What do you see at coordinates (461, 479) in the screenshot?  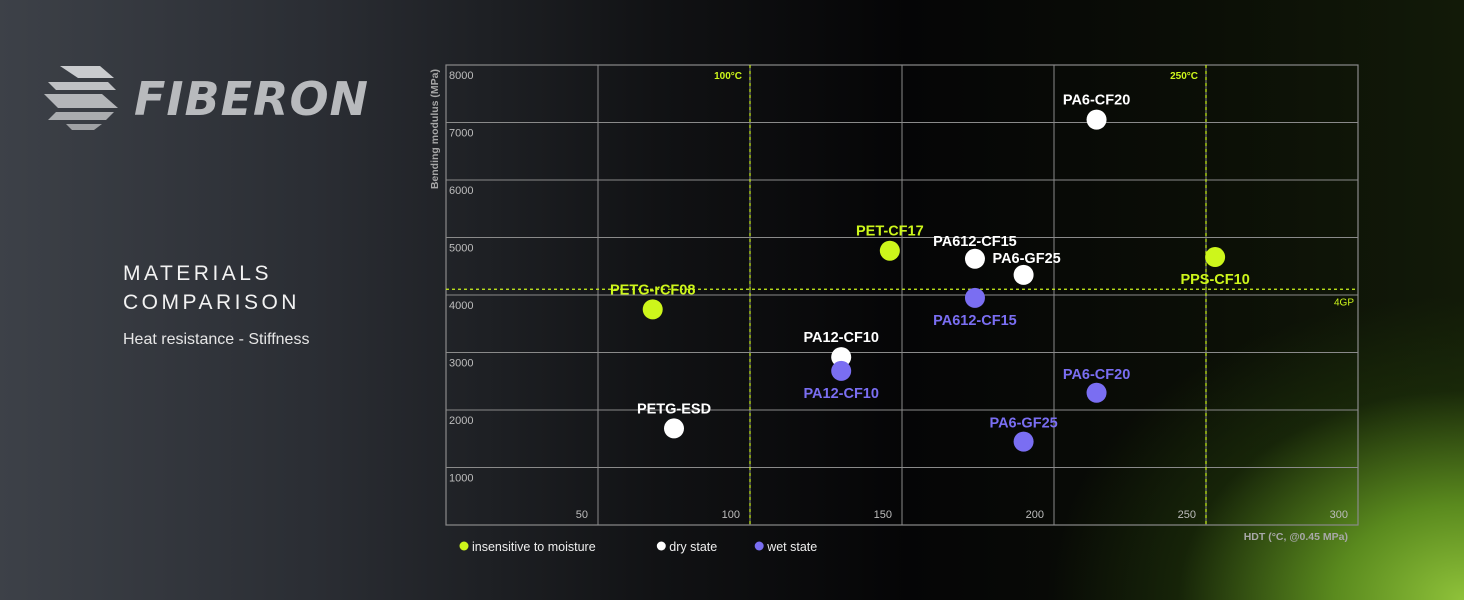 I see `y-tick-label: 1000` at bounding box center [461, 479].